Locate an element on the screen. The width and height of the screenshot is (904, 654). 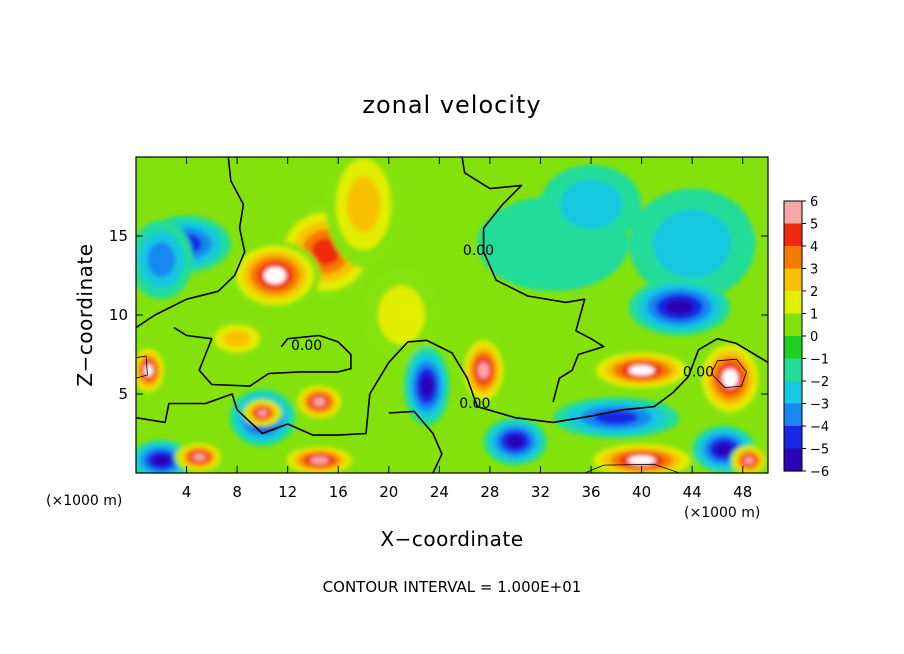
x-unit-label: (×1000 m) is located at coordinates (722, 513).